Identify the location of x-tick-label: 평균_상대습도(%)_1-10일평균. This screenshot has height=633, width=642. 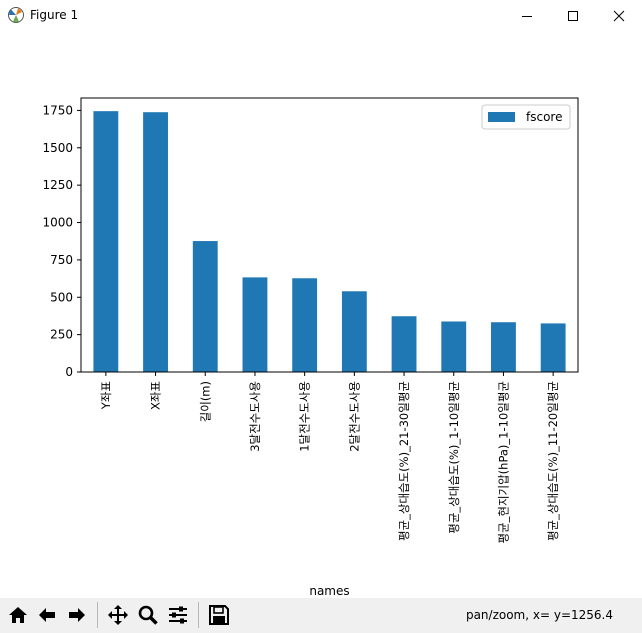
(454, 457).